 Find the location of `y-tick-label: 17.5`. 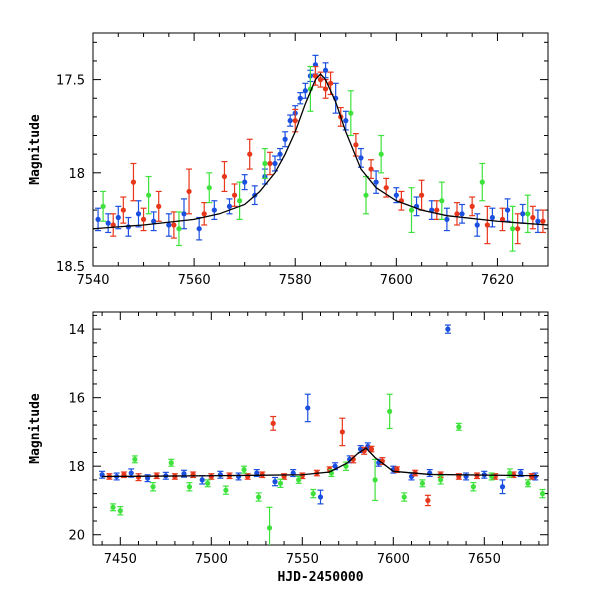

y-tick-label: 17.5 is located at coordinates (70, 81).